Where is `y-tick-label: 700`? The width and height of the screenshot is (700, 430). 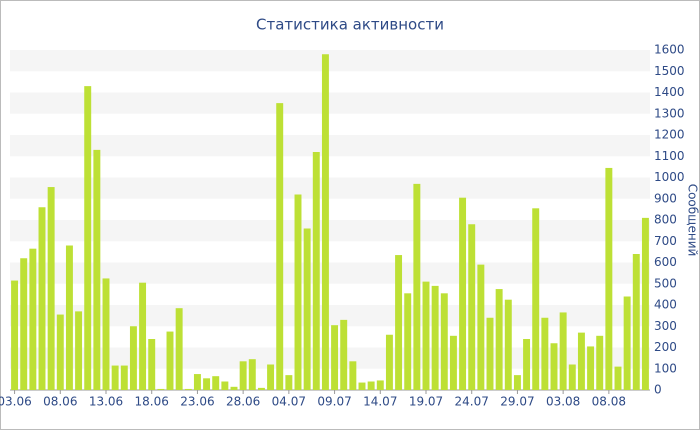
y-tick-label: 700 is located at coordinates (665, 241).